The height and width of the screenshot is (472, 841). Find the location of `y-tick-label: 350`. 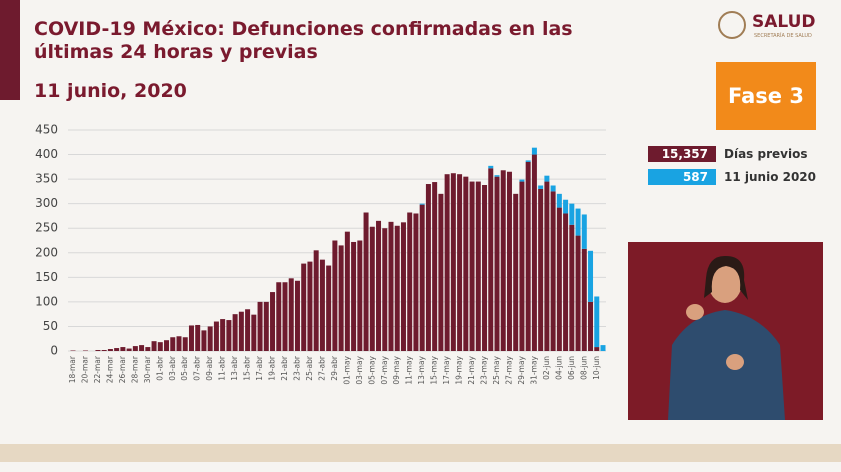

y-tick-label: 350 is located at coordinates (46, 179).